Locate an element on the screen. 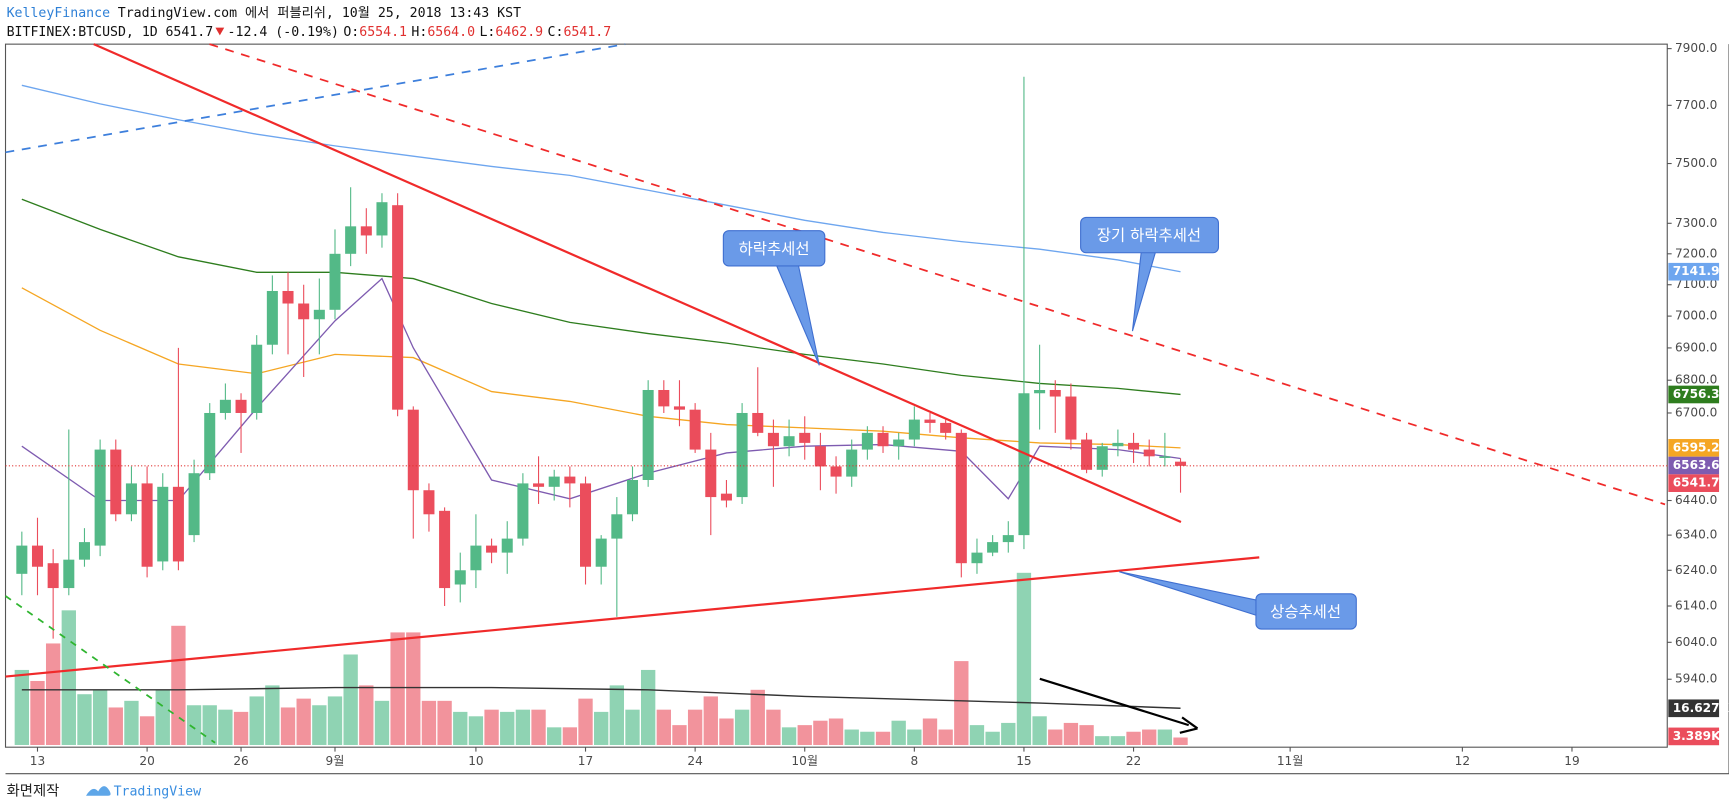  x-tick-label: 22 is located at coordinates (1133, 761).